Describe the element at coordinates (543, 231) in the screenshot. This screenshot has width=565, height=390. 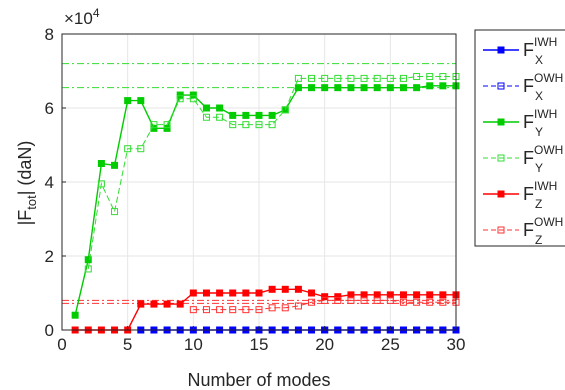
I see `legend-label: FOWH Z` at that location.